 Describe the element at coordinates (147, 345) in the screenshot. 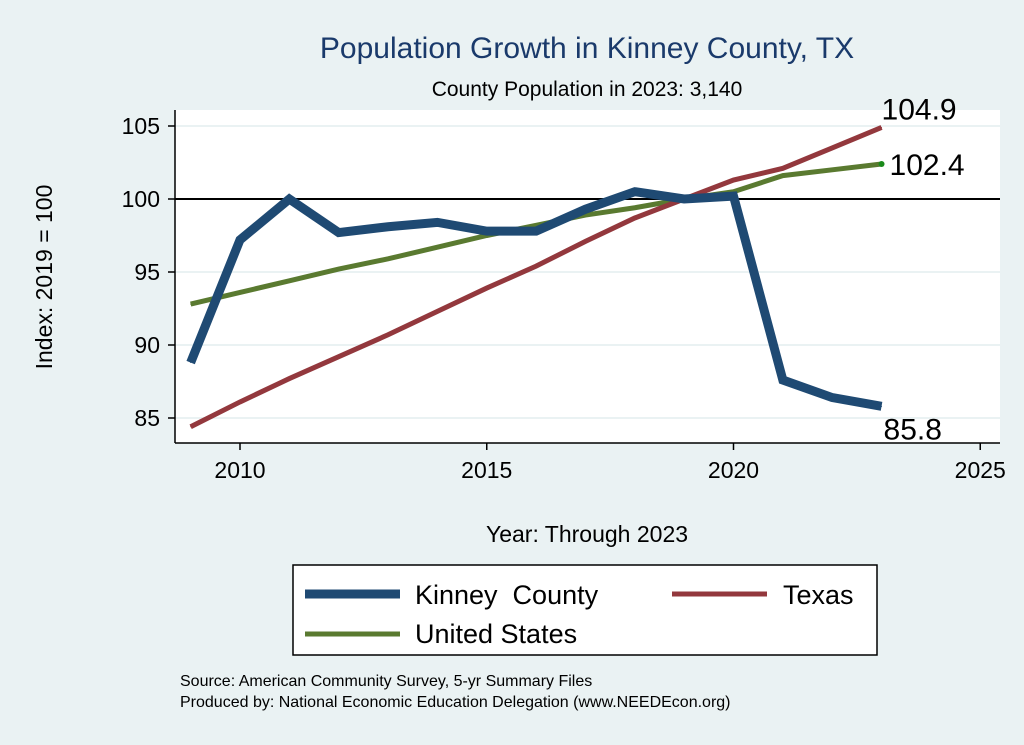

I see `y-tick-label-90: 90` at that location.